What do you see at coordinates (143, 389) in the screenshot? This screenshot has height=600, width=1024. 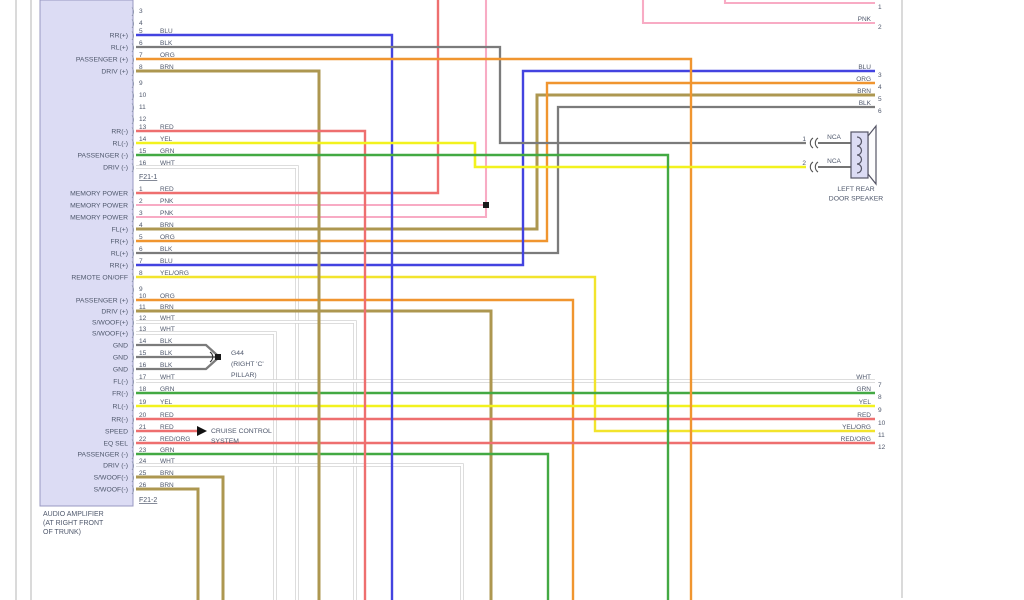 I see `pin-number: 18` at bounding box center [143, 389].